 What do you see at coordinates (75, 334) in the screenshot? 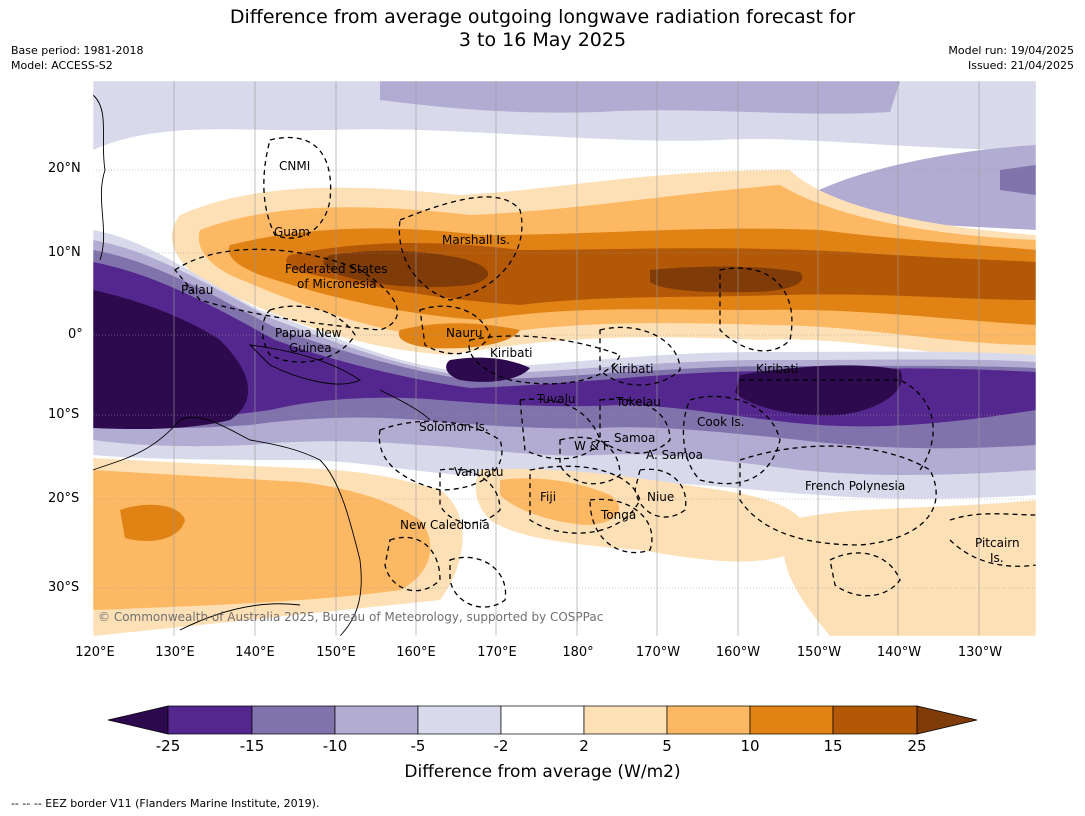
I see `lat-label: 0°` at bounding box center [75, 334].